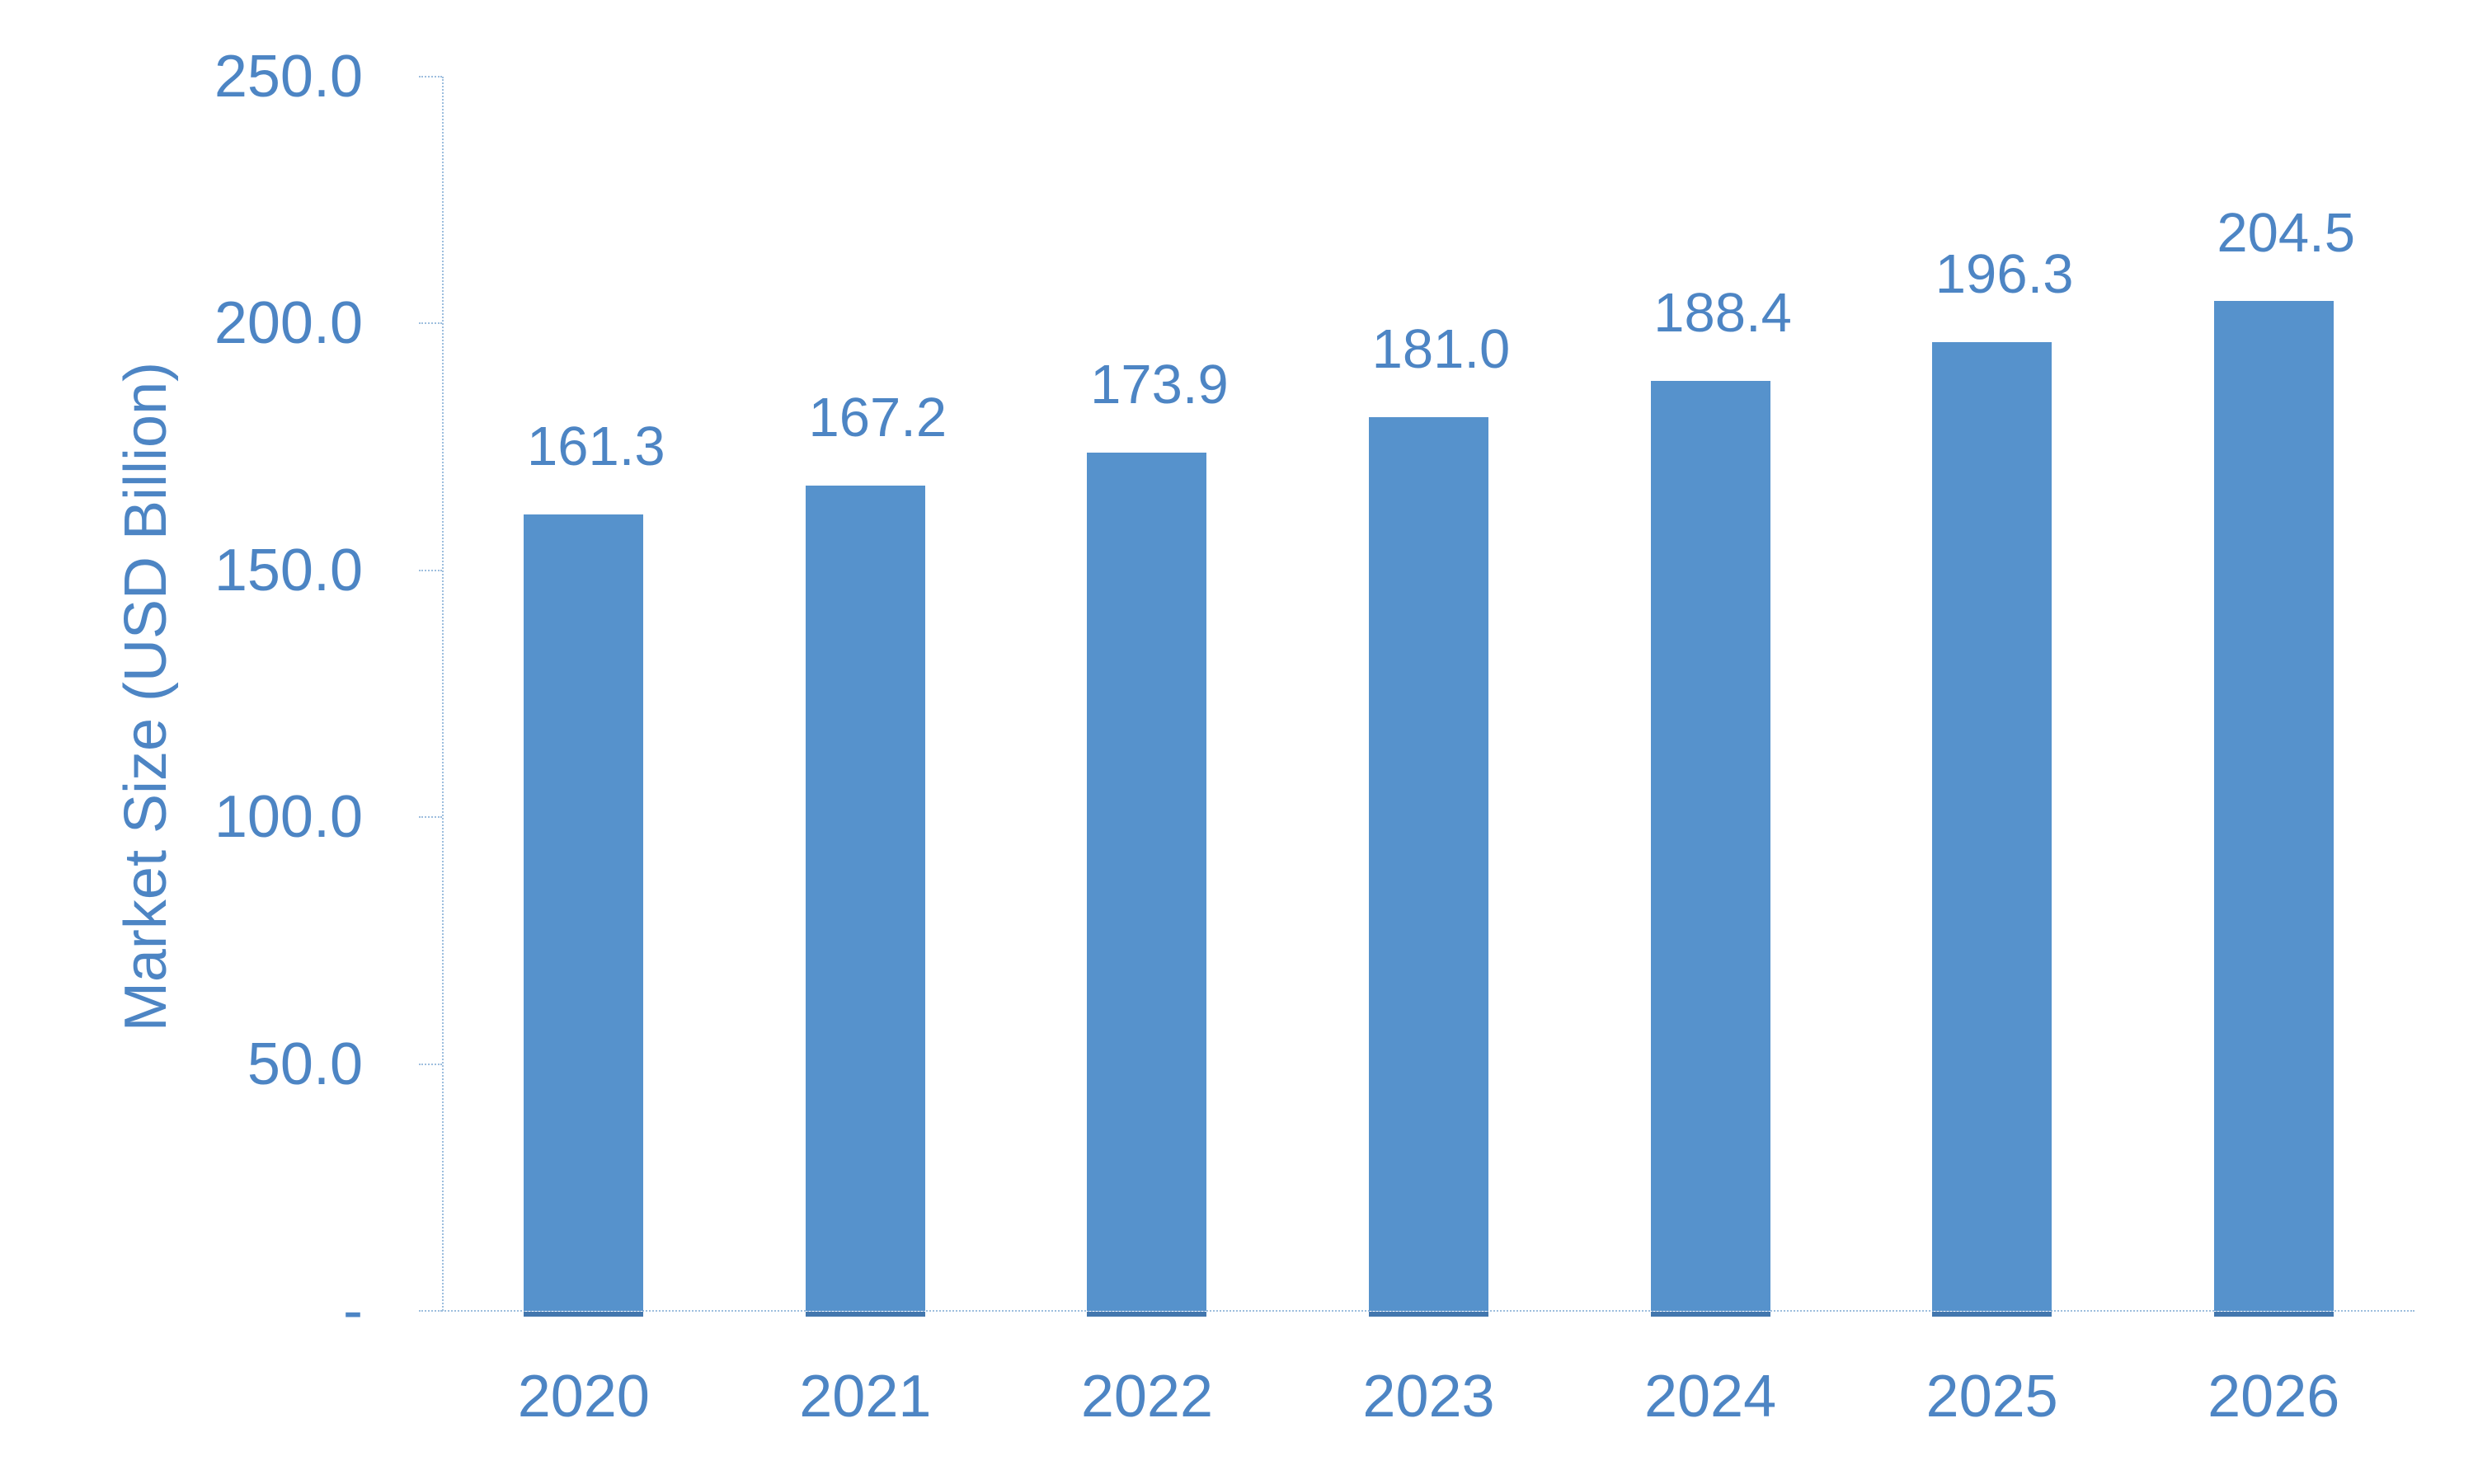 The image size is (2492, 1484). I want to click on bar-2020, so click(584, 912).